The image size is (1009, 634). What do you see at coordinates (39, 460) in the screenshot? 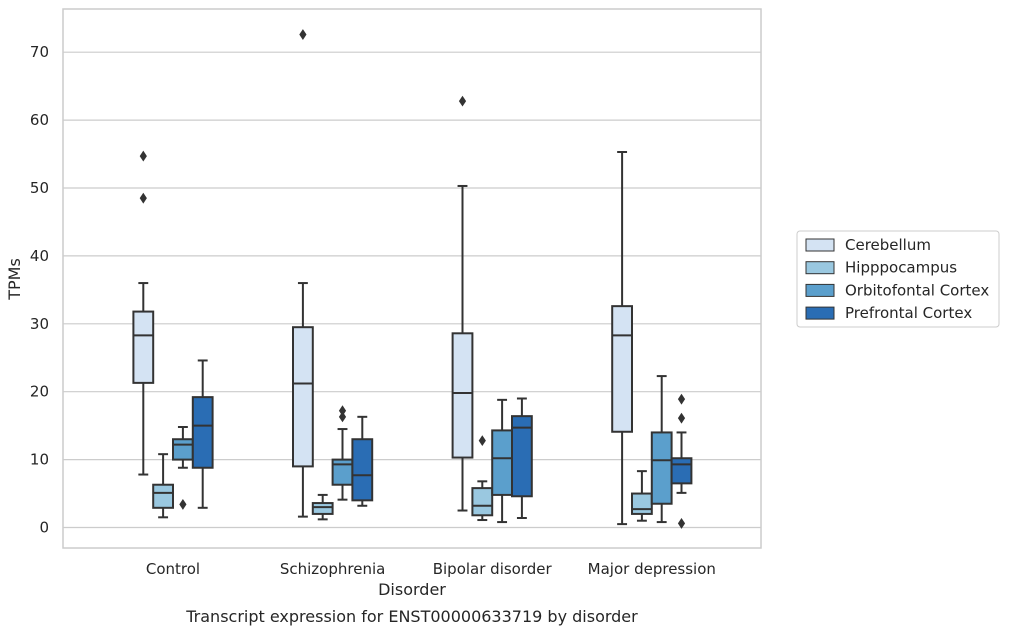
I see `y-tick-label: 10` at bounding box center [39, 460].